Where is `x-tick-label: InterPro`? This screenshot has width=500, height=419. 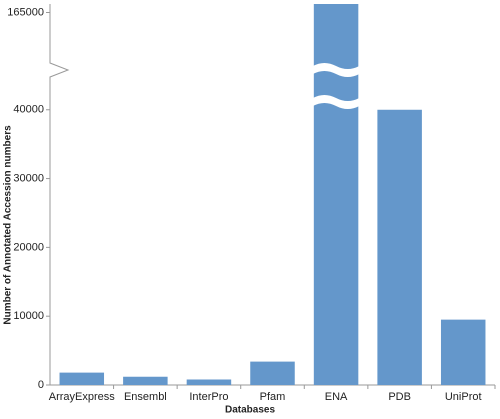
x-tick-label: InterPro is located at coordinates (208, 397).